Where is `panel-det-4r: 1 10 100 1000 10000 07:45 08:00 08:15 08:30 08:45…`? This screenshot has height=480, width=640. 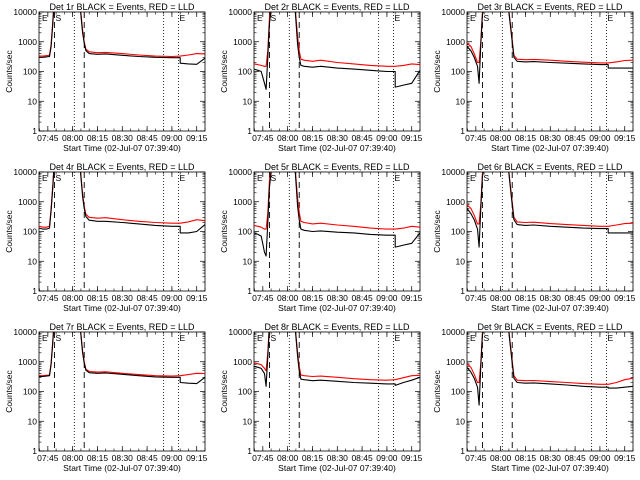
panel-det-4r: 1 10 100 1000 10000 07:45 08:00 08:15 08:30 08:45… is located at coordinates (106, 237).